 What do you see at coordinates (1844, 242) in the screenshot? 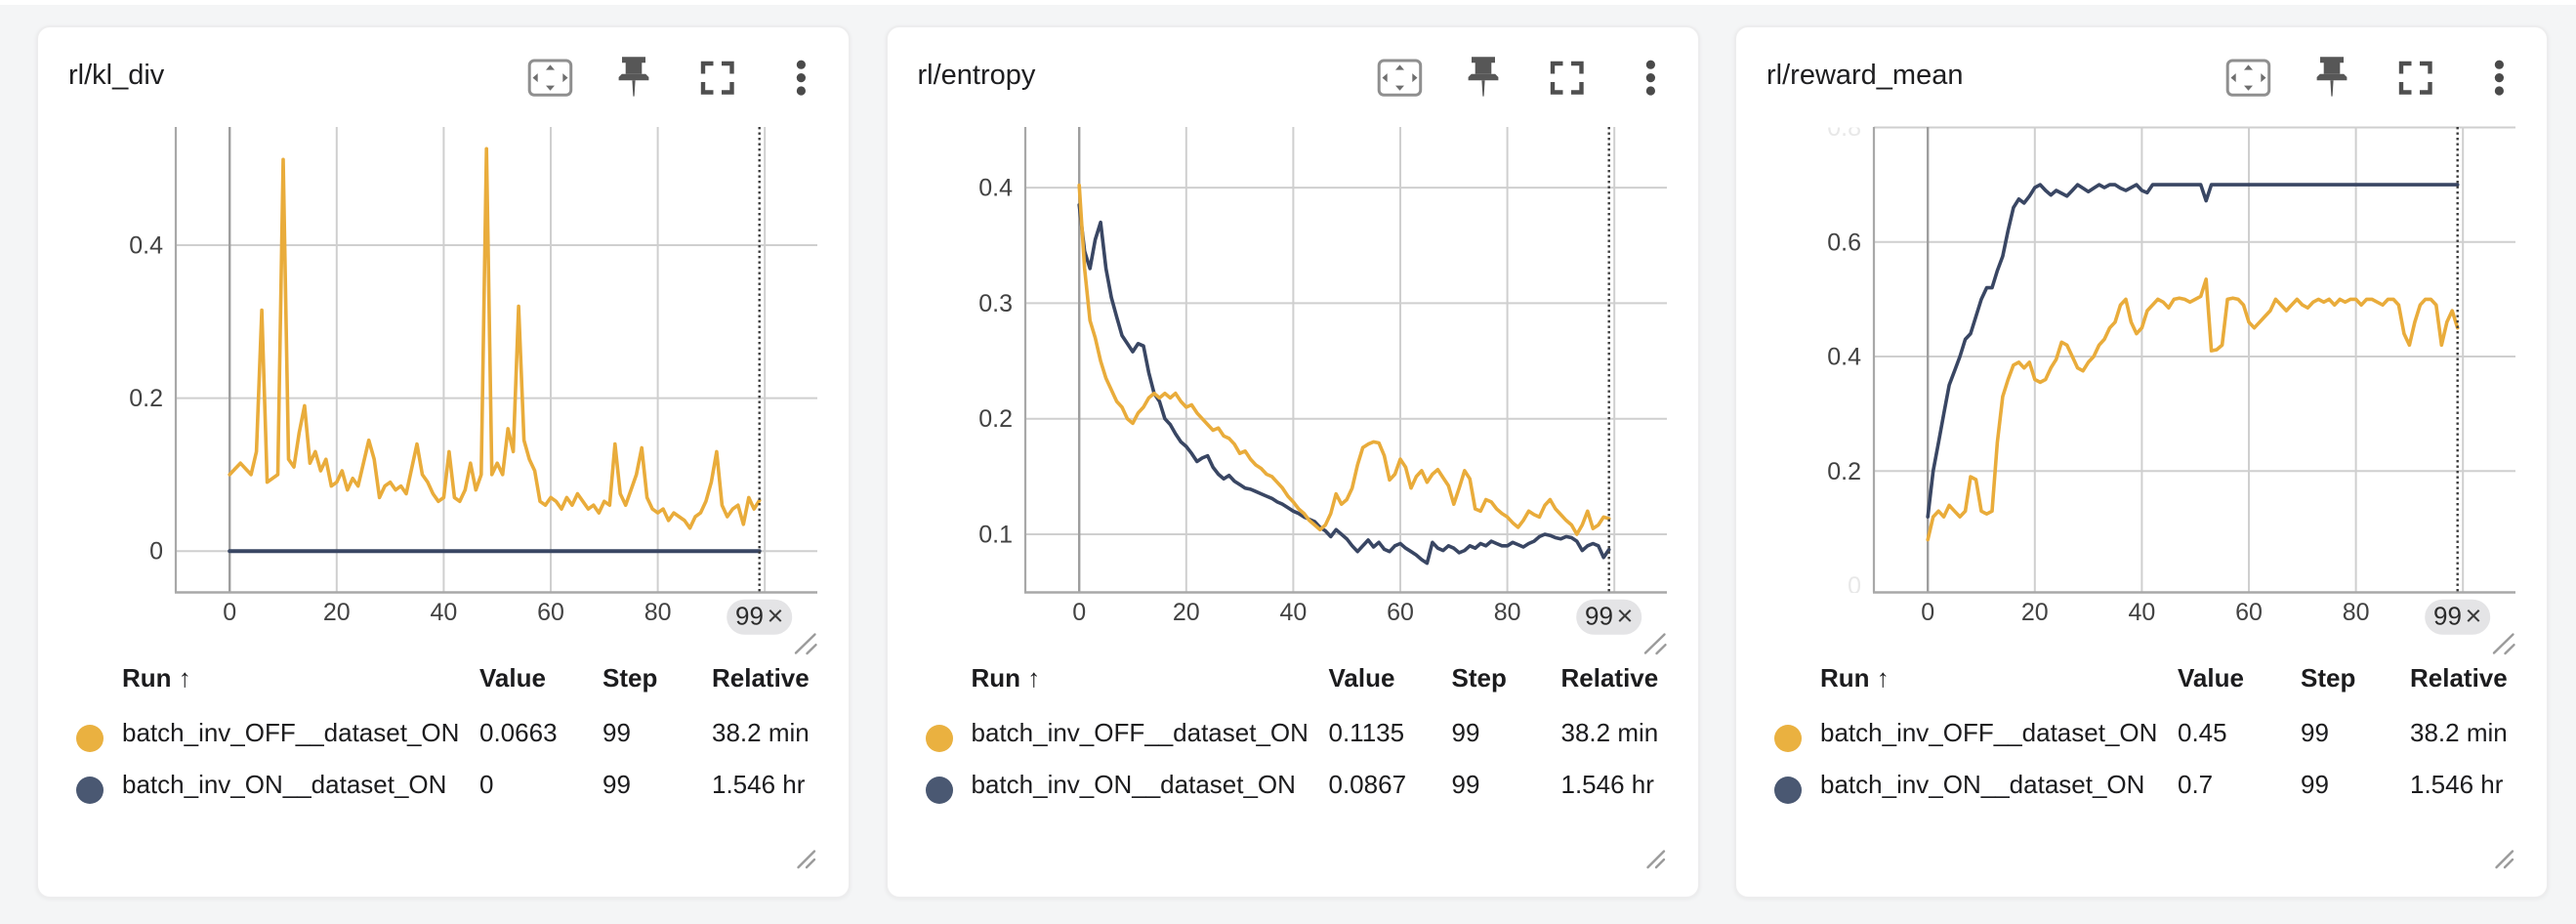
I see `svg-text: 0.6` at bounding box center [1844, 242].